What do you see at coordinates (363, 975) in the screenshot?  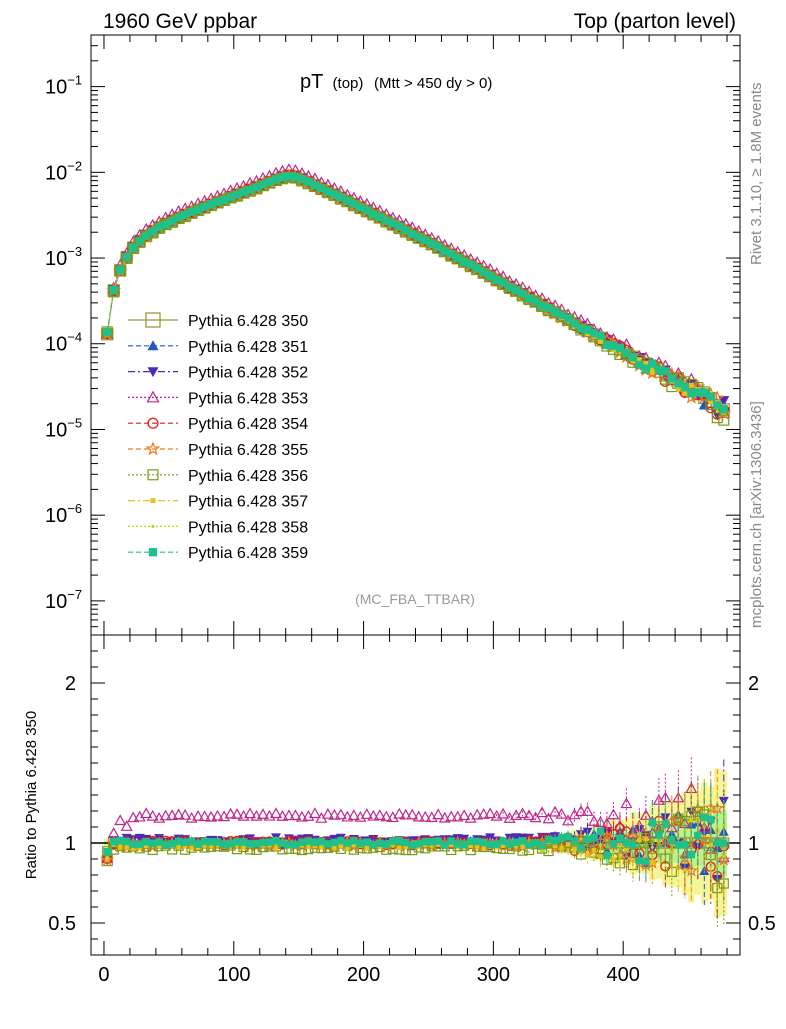 I see `x-tick-label: 200` at bounding box center [363, 975].